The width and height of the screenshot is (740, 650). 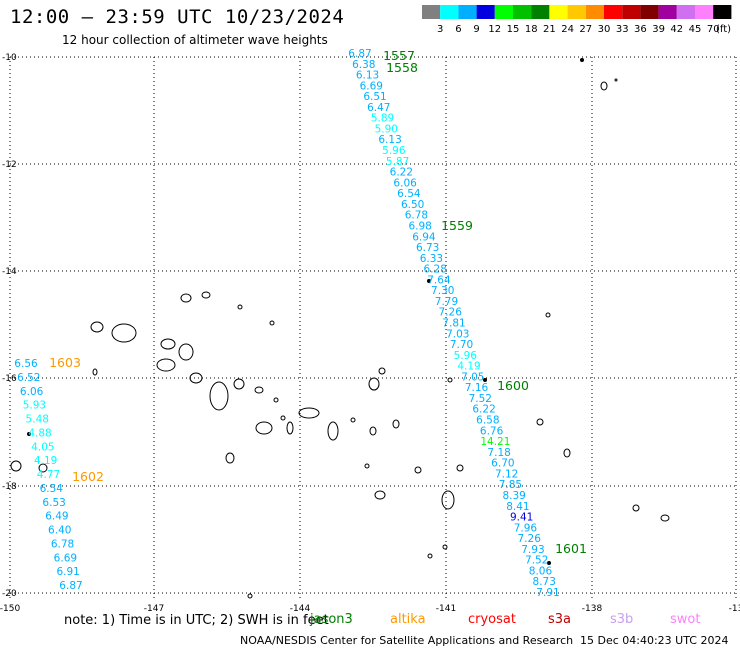 I want to click on lon-label: -144, so click(x=300, y=609).